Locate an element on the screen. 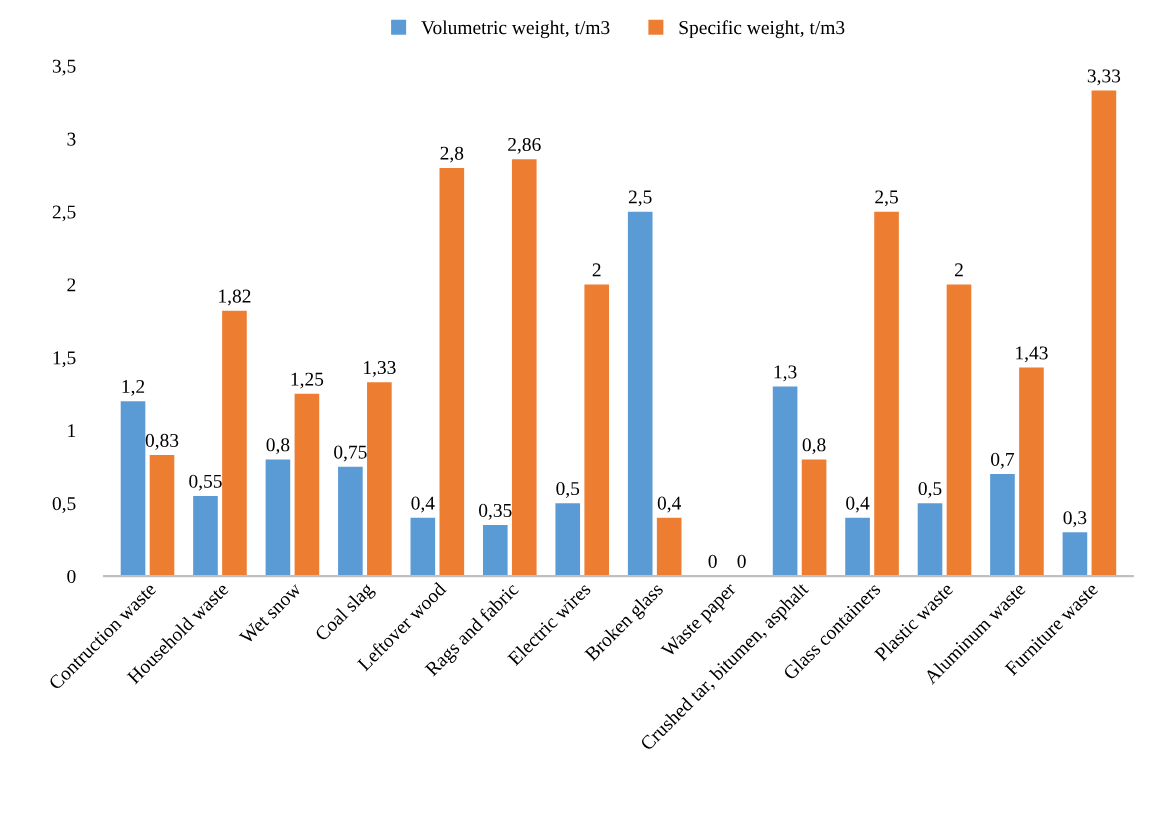  data-label: 1,2 is located at coordinates (133, 387).